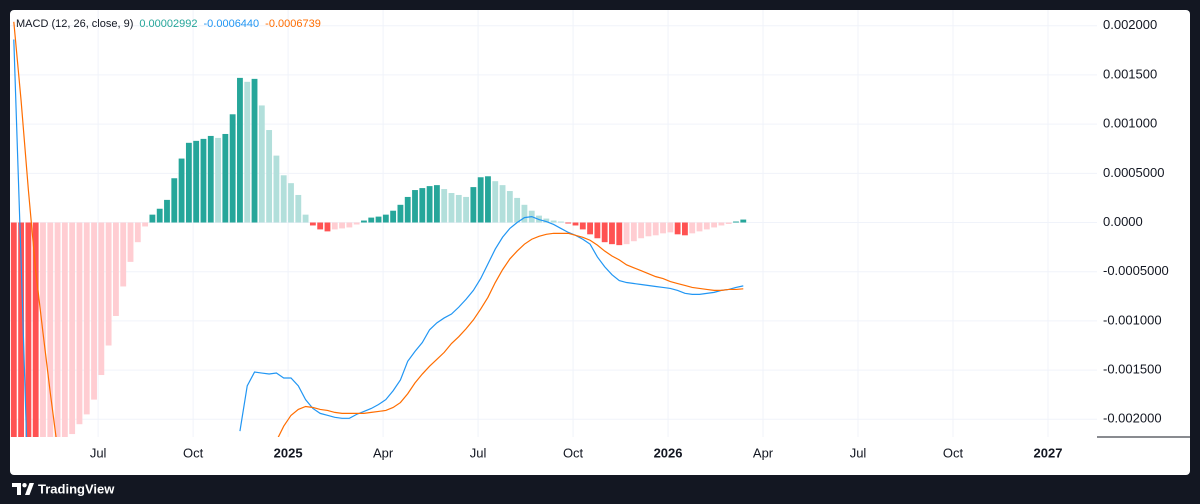 The image size is (1200, 504). I want to click on brand-name: TradingView, so click(76, 488).